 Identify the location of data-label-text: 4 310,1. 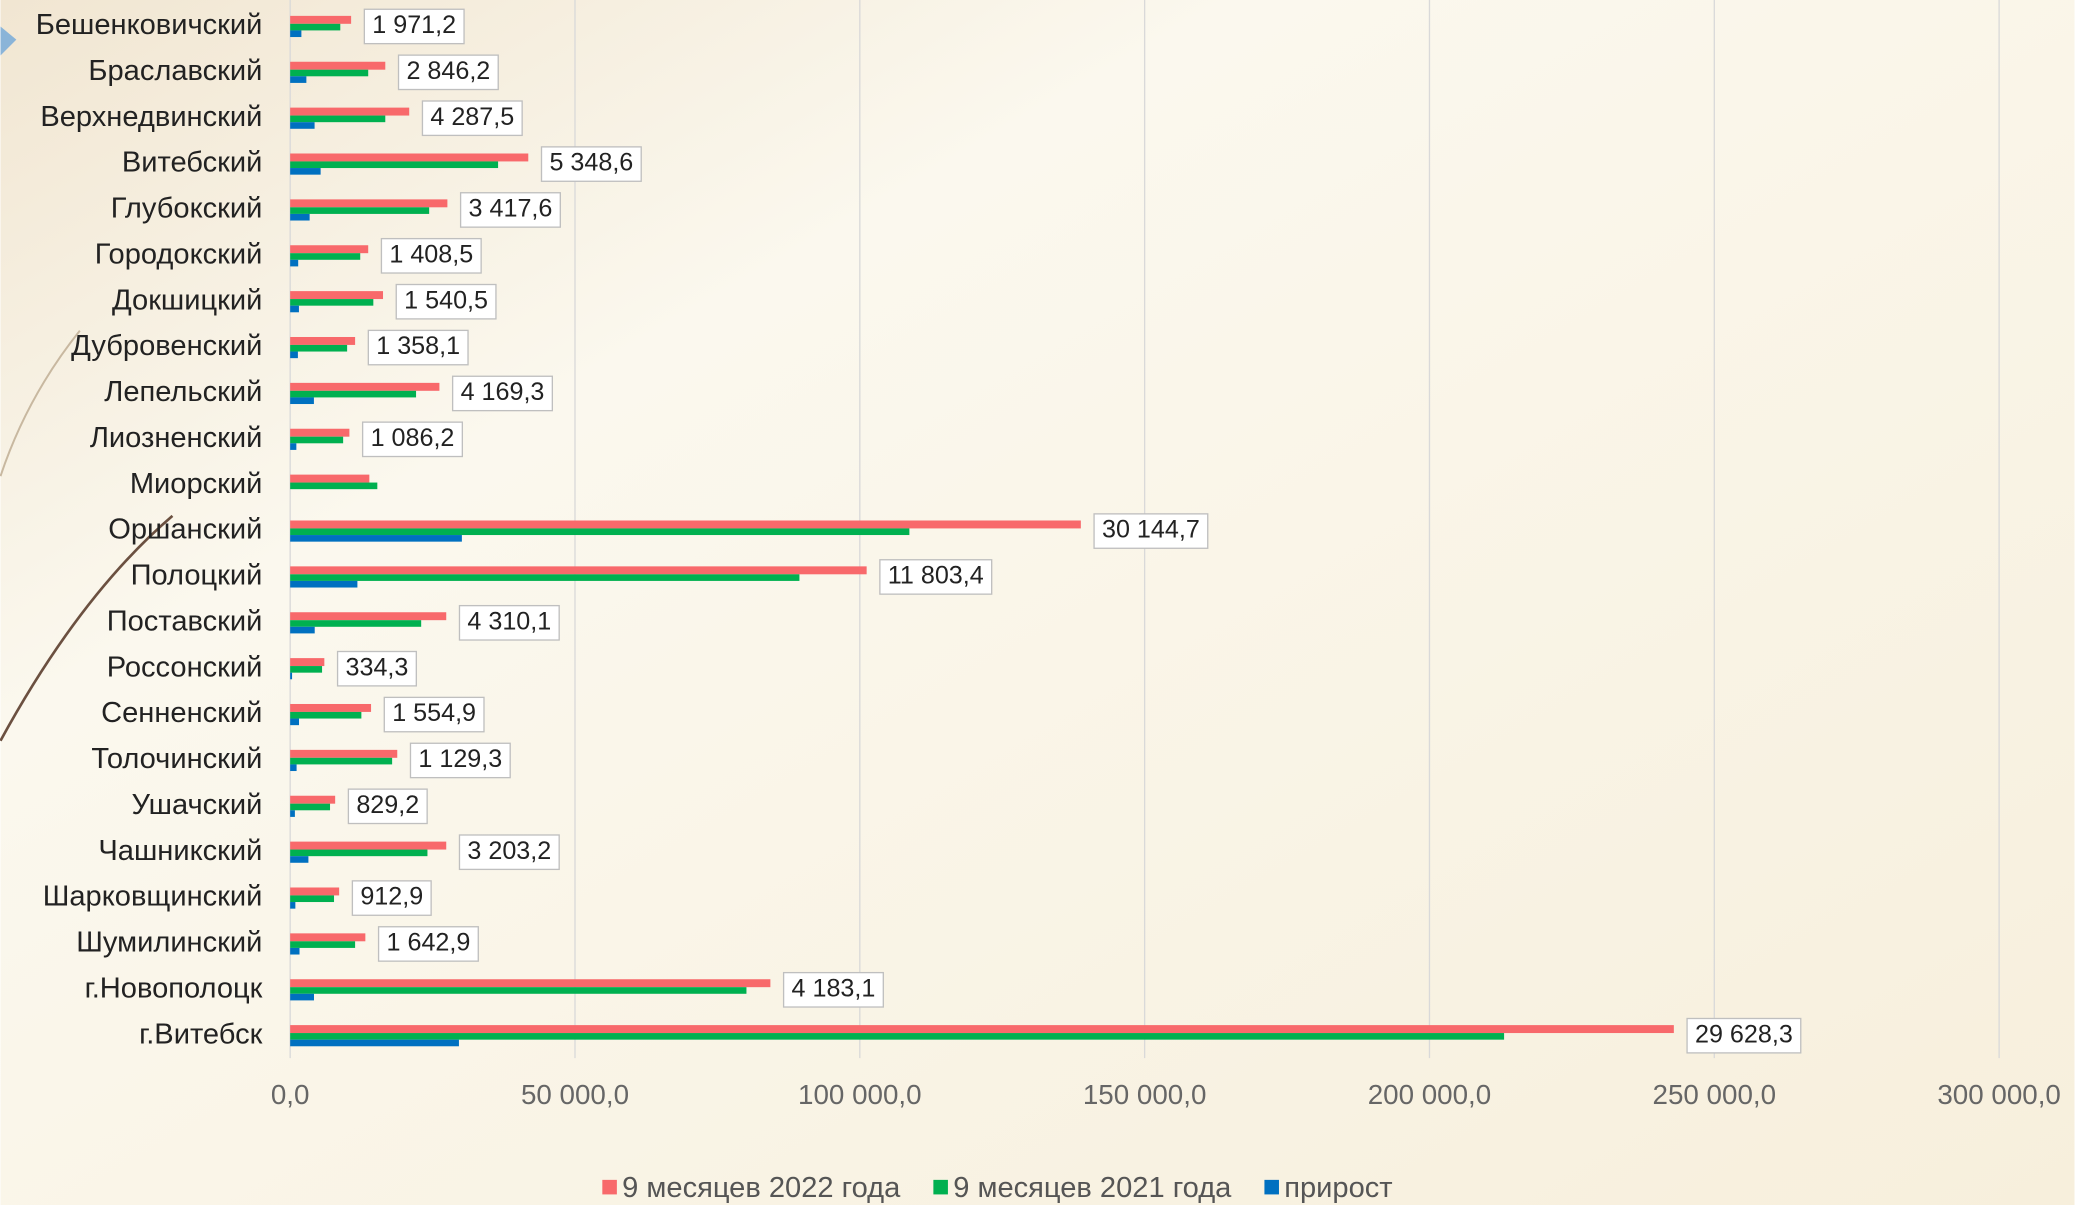
(509, 621).